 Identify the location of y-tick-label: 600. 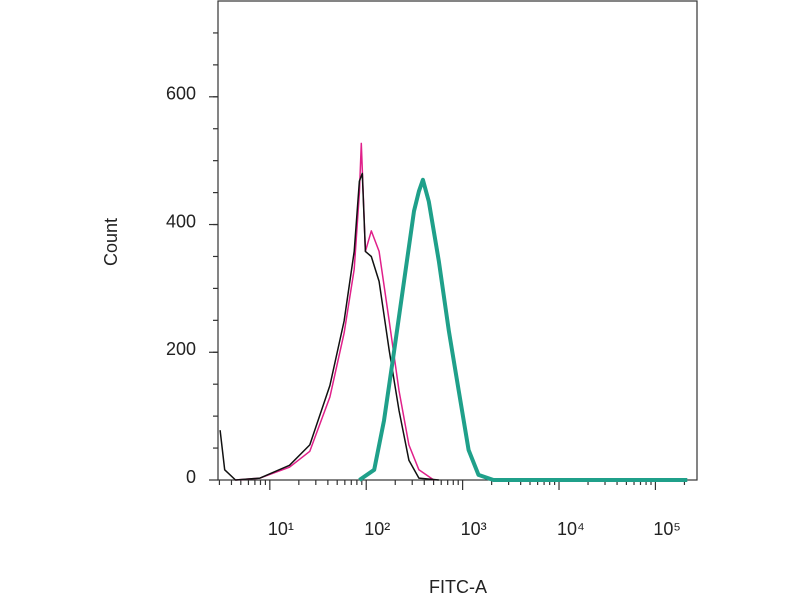
(181, 94).